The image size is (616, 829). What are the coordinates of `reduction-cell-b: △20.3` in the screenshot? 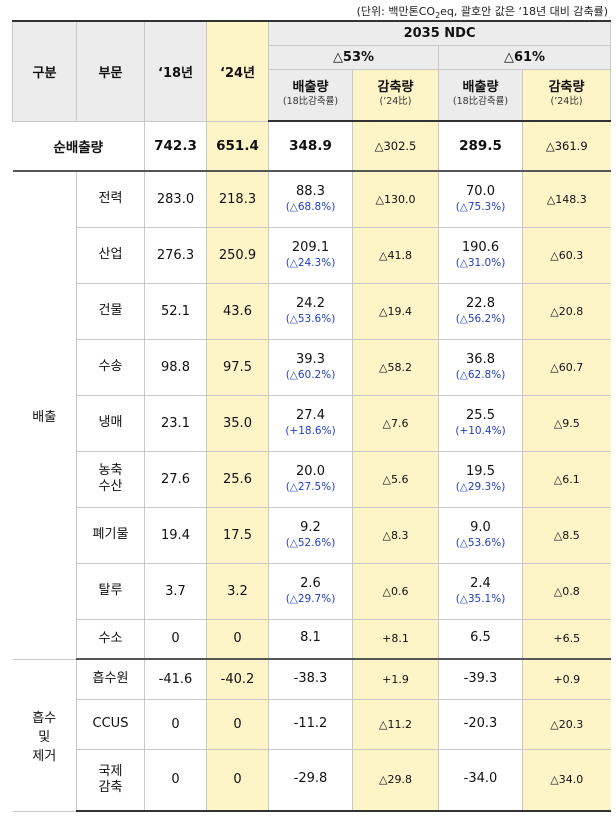 It's located at (566, 724).